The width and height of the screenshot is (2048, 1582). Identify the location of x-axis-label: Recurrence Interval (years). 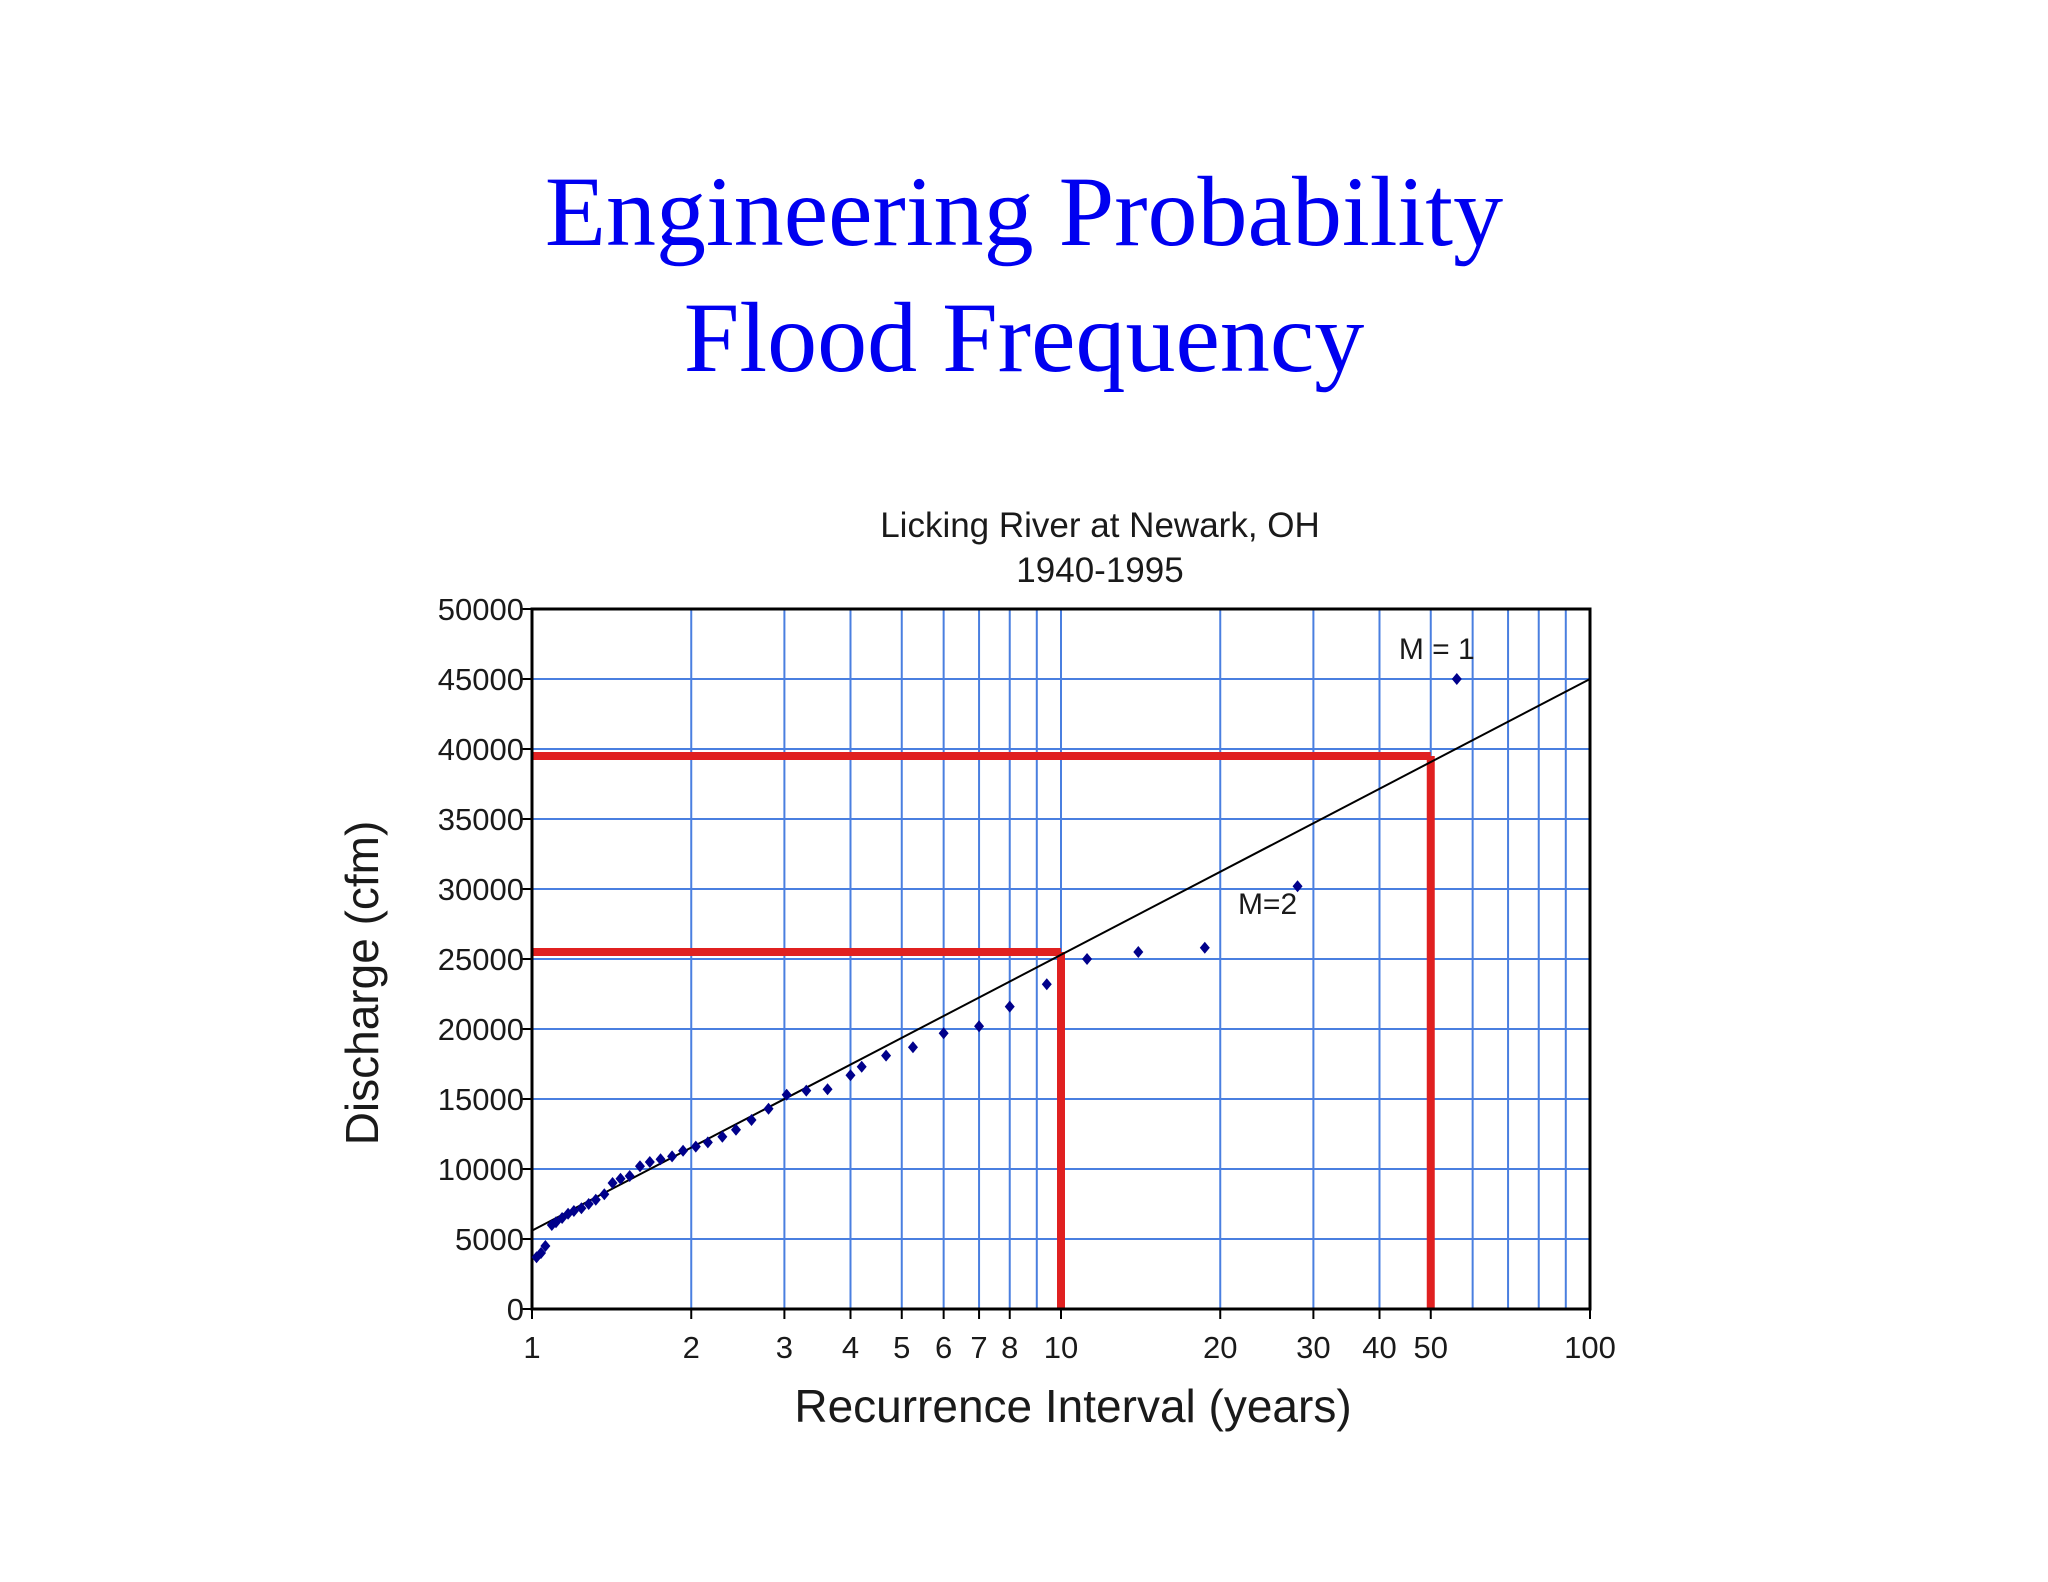
(1072, 1406).